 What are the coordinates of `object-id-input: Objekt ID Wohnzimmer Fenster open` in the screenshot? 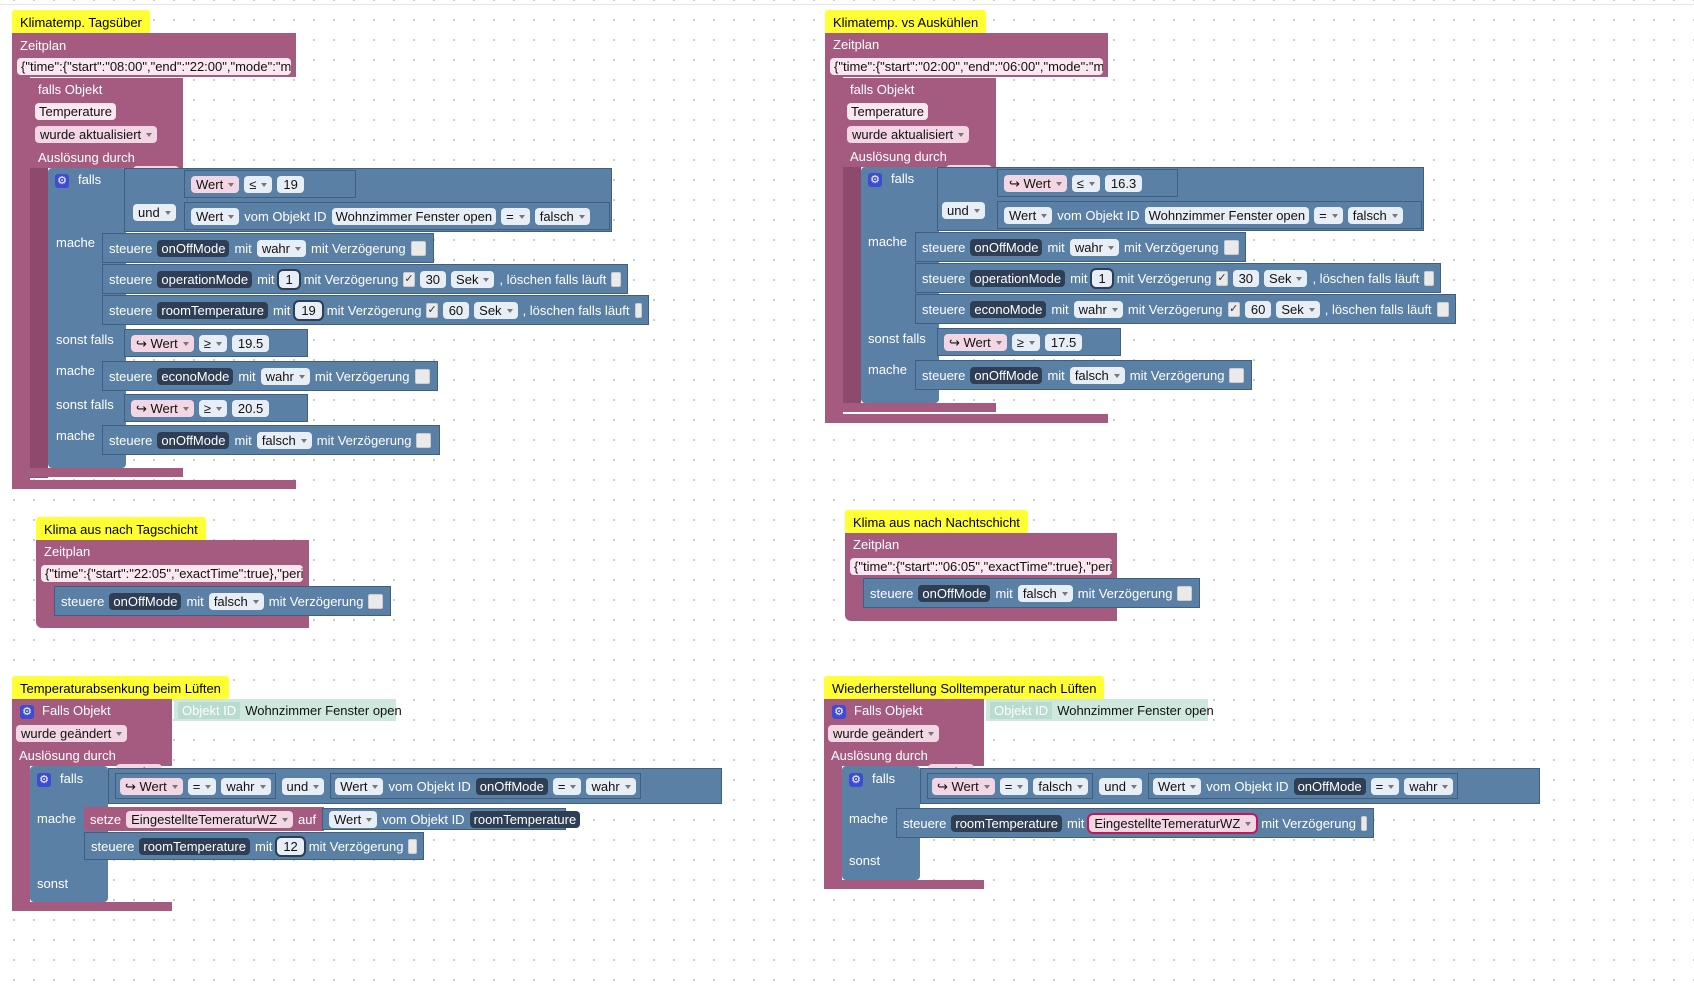 It's located at (288, 710).